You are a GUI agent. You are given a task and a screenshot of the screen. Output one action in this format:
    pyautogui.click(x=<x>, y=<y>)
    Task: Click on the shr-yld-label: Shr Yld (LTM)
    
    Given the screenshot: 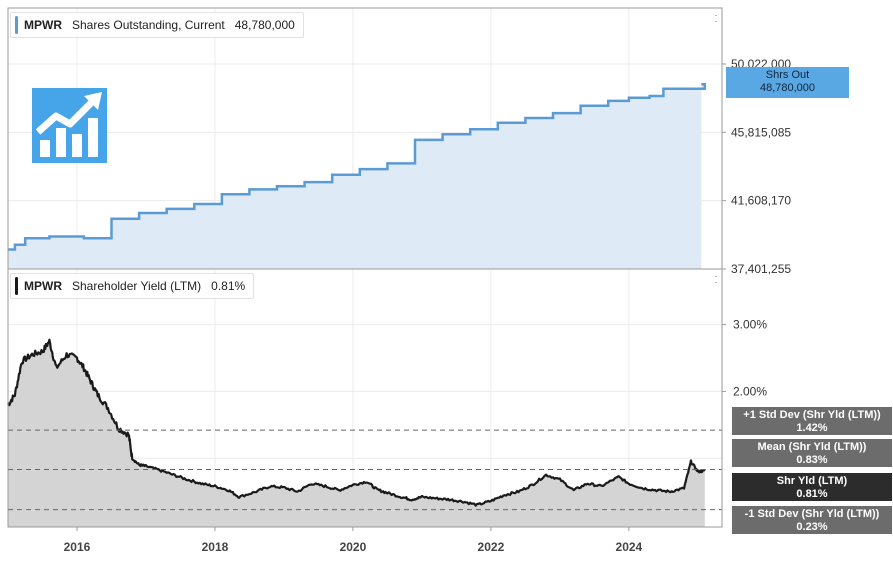 What is the action you would take?
    pyautogui.click(x=812, y=481)
    